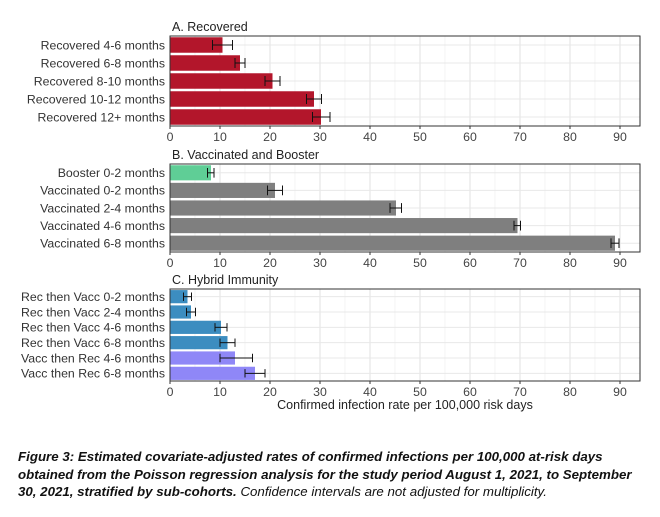  Describe the element at coordinates (225, 280) in the screenshot. I see `panel-title: C. Hybrid Immunity` at that location.